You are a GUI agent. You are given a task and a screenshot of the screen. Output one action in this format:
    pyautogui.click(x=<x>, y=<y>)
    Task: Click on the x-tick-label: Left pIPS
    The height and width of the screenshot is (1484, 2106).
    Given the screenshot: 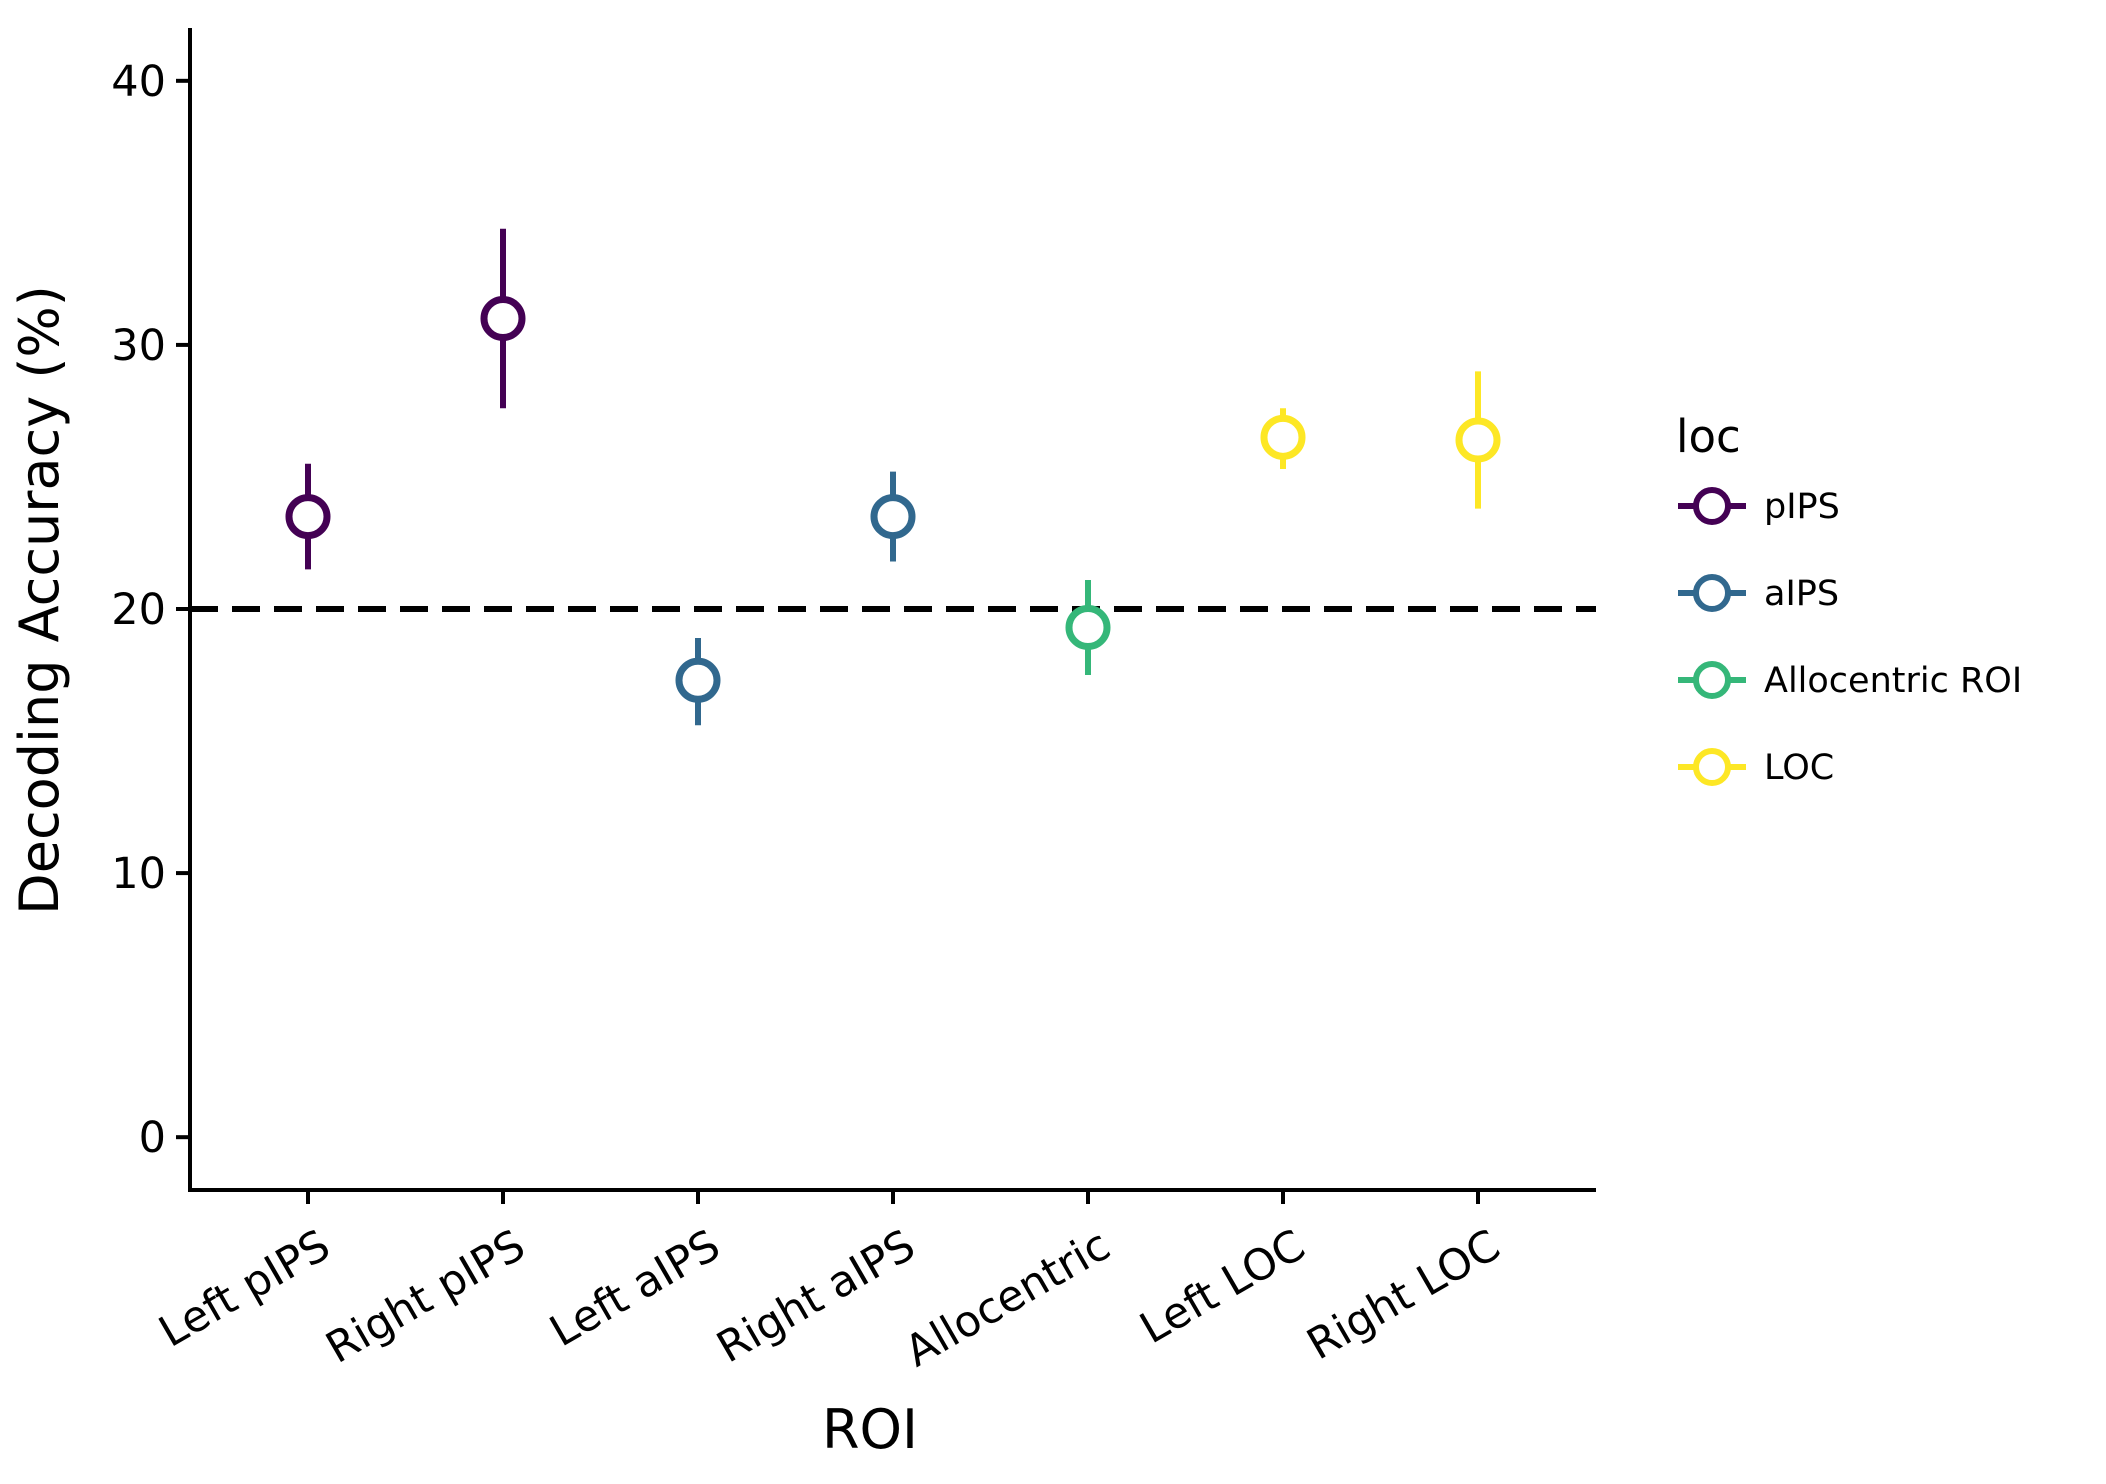 What is the action you would take?
    pyautogui.click(x=245, y=1288)
    